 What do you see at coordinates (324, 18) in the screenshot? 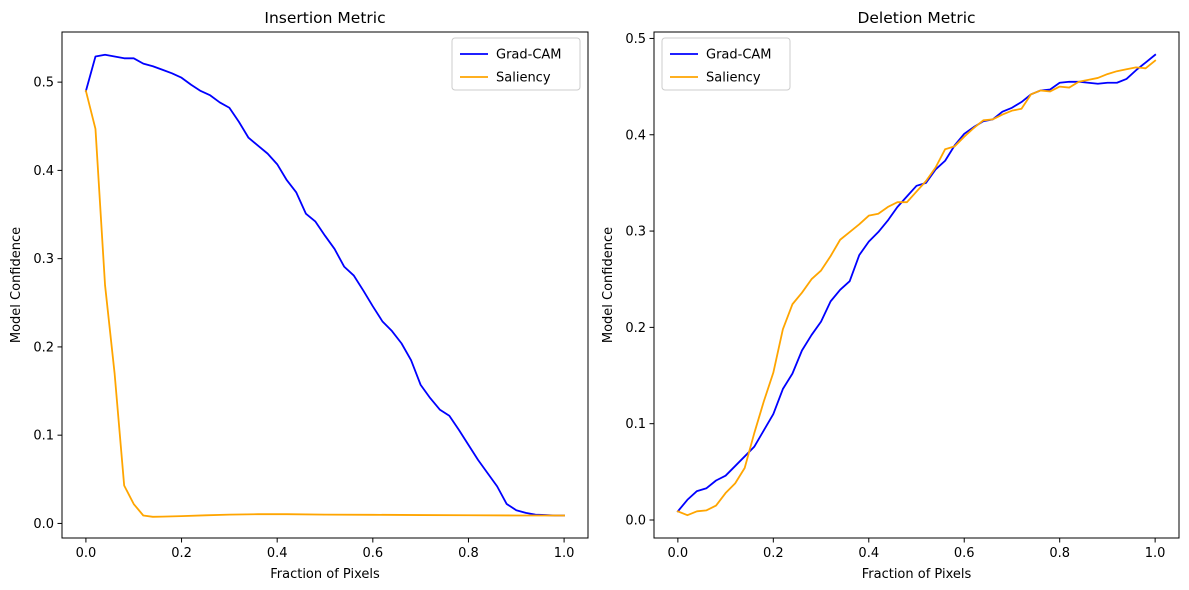
I see `chart-title: Insertion Metric` at bounding box center [324, 18].